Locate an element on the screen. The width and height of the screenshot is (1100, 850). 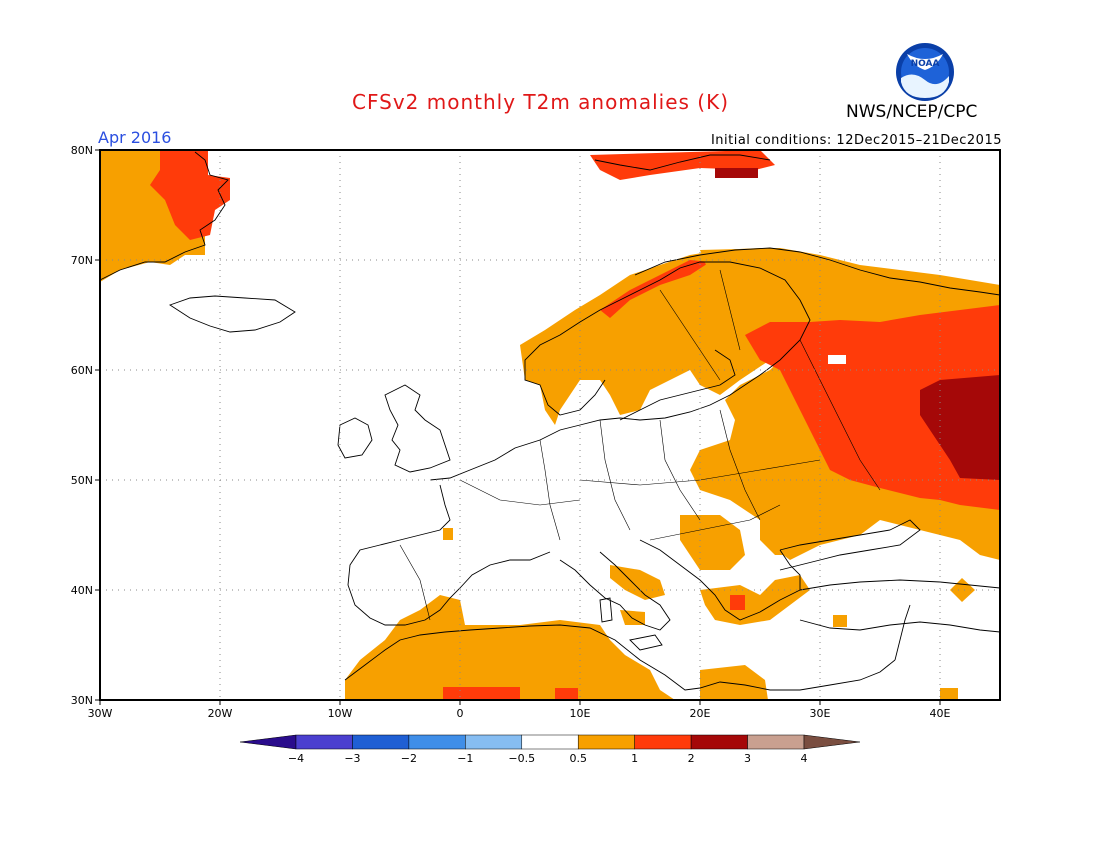
anomaly-svalbard-dark is located at coordinates (736, 173).